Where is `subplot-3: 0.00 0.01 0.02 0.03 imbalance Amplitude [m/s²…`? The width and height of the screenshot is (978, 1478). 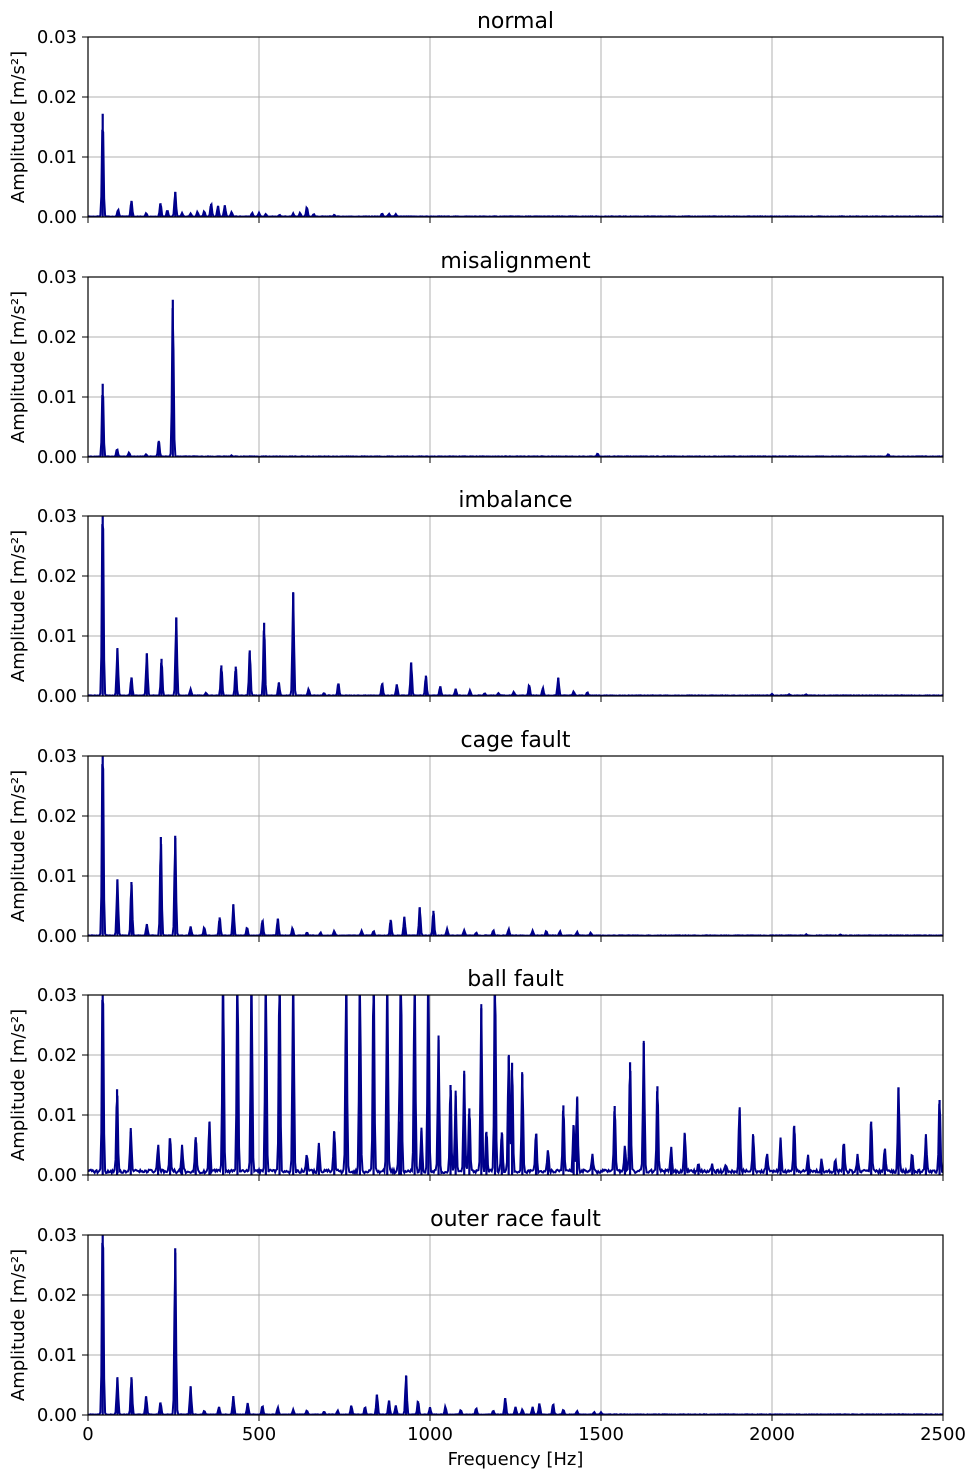 subplot-3: 0.00 0.01 0.02 0.03 imbalance Amplitude [m/s²… is located at coordinates (476, 597).